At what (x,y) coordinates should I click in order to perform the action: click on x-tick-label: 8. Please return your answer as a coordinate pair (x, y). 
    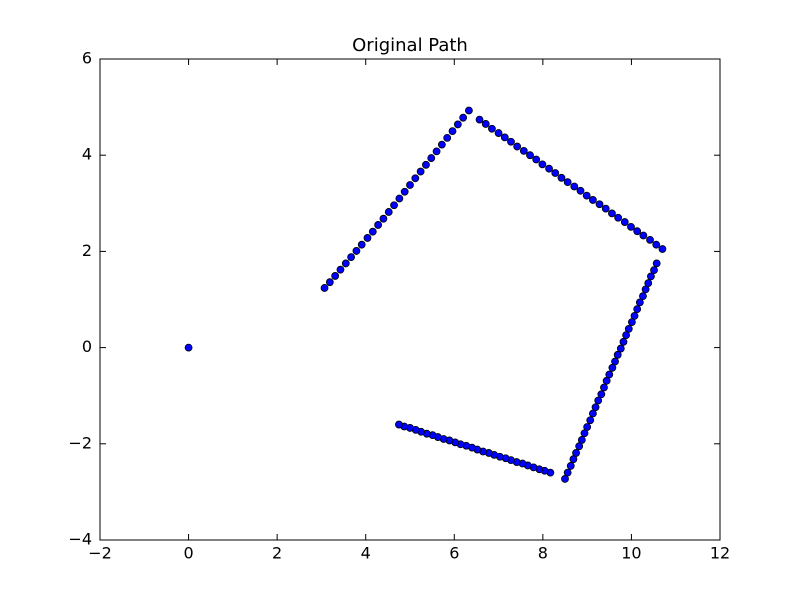
    Looking at the image, I should click on (543, 553).